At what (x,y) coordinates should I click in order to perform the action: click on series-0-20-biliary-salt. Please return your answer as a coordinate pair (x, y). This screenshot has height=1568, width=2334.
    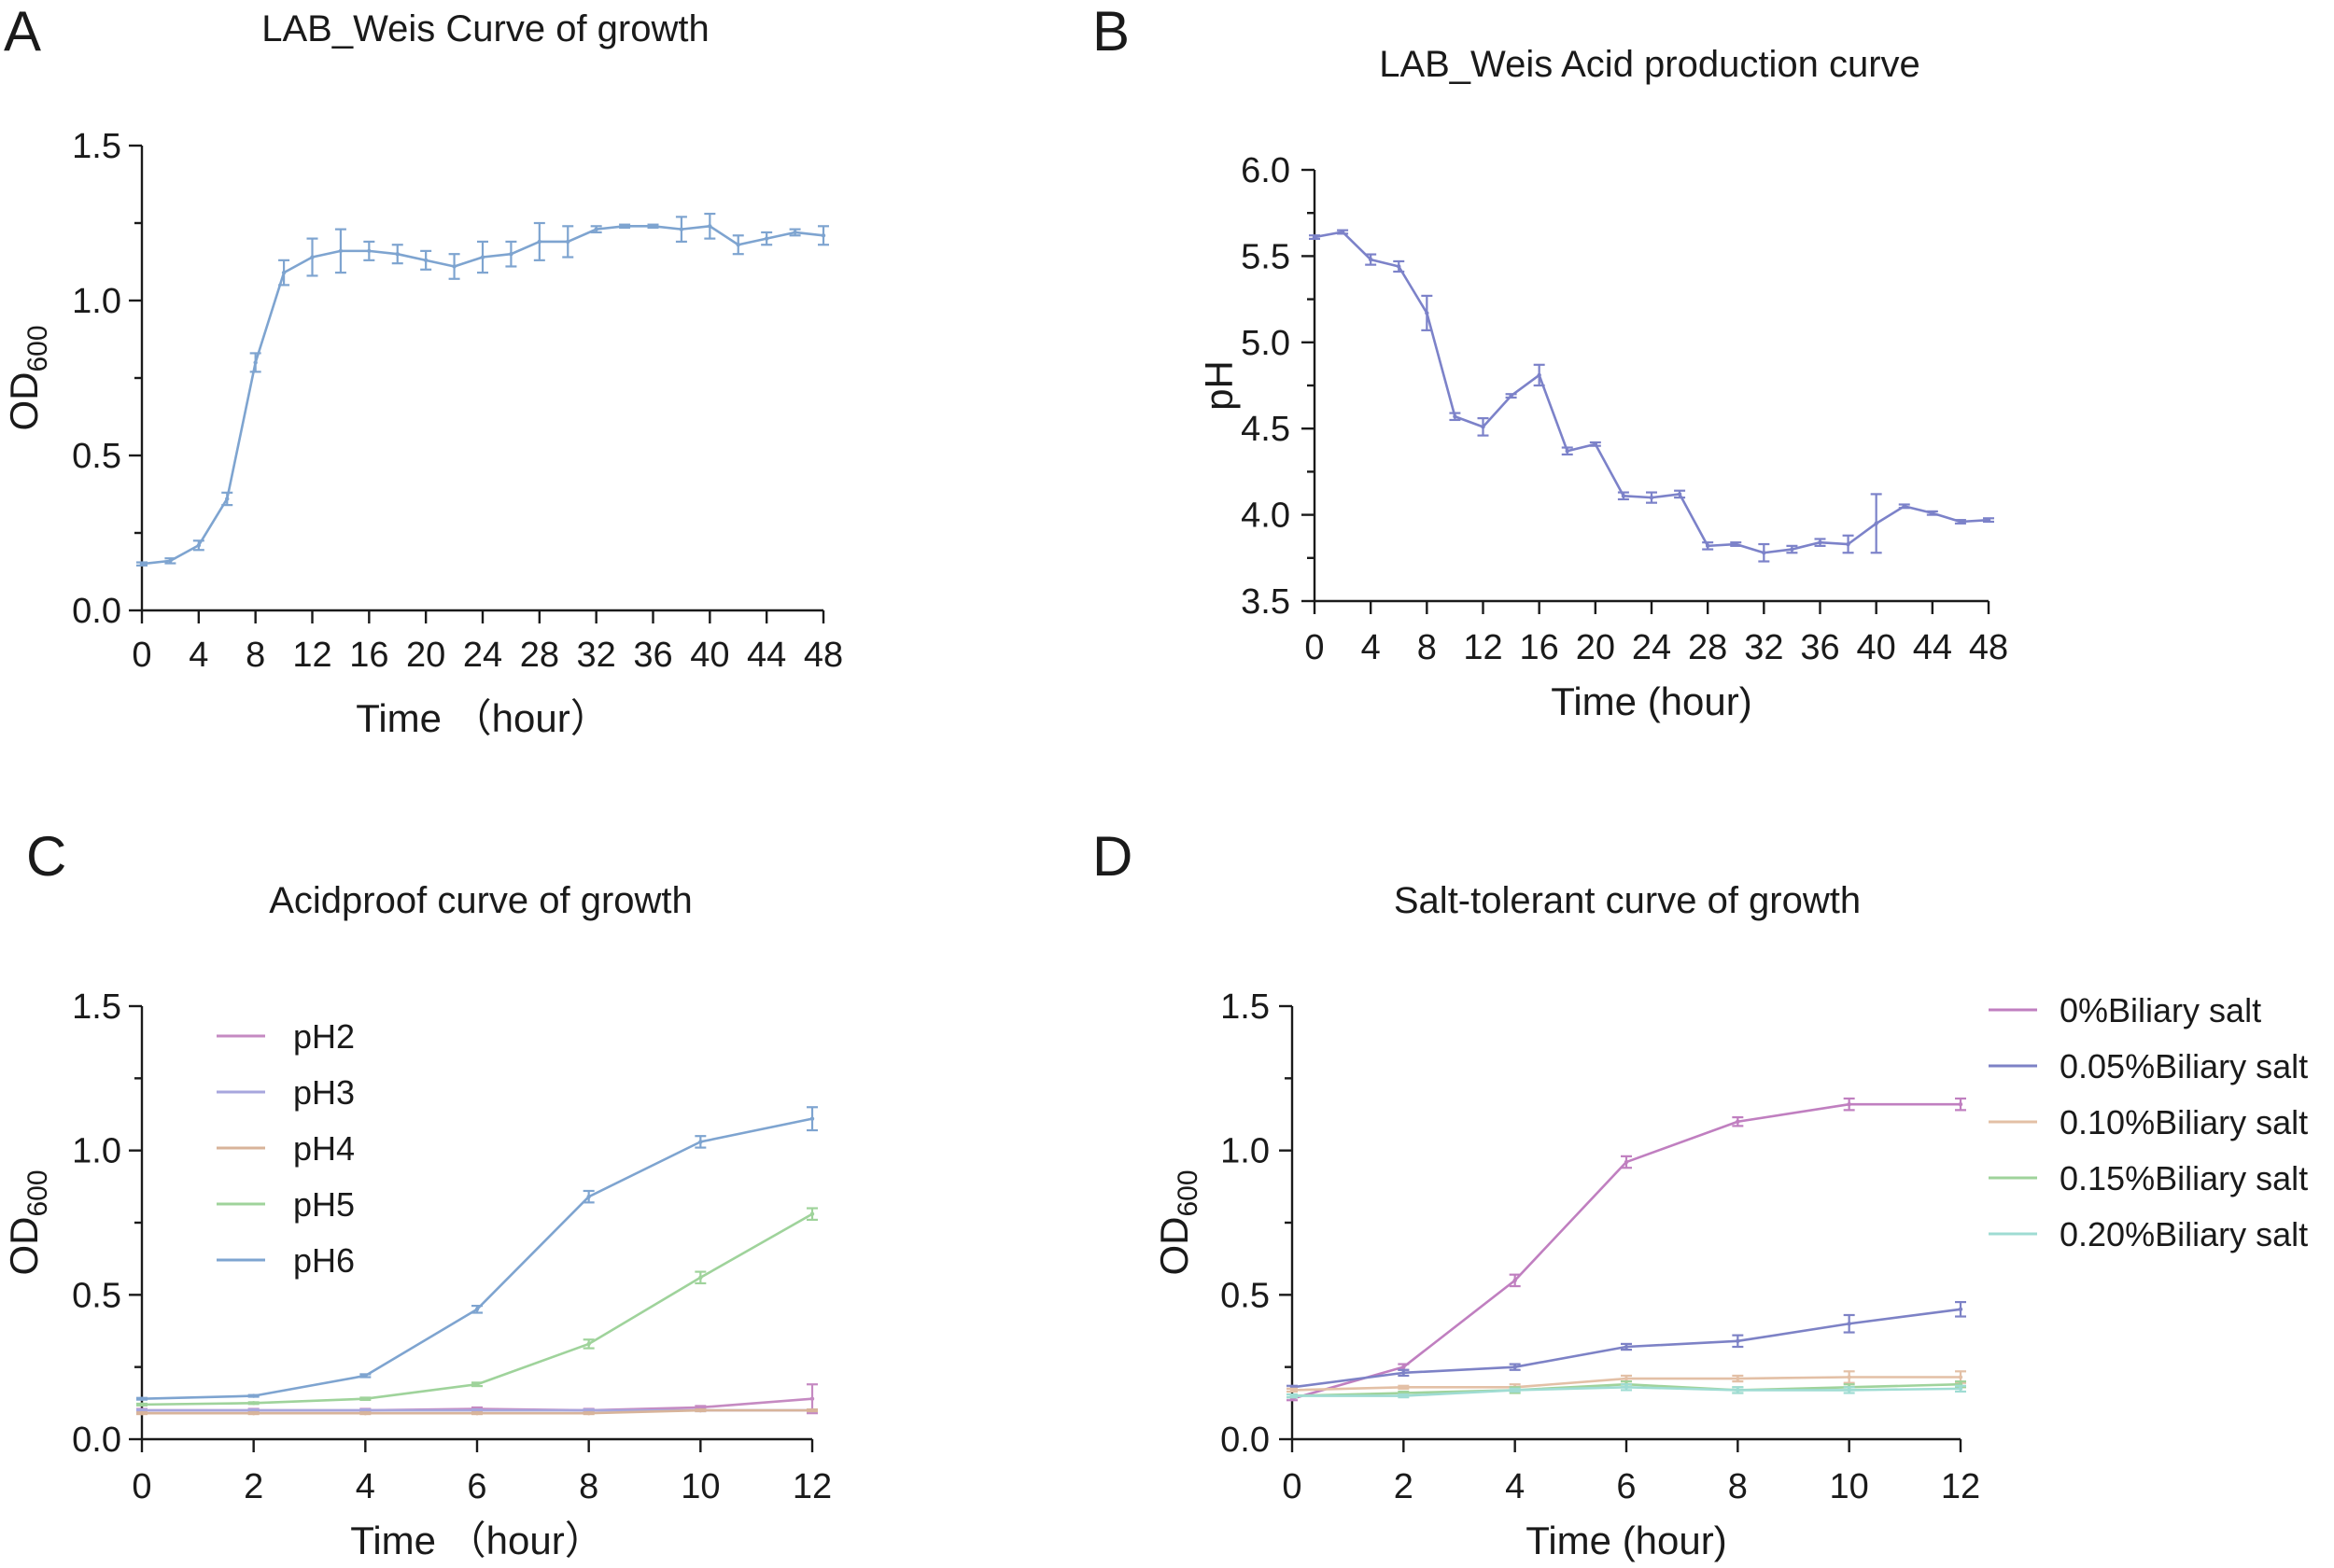
    Looking at the image, I should click on (1626, 1391).